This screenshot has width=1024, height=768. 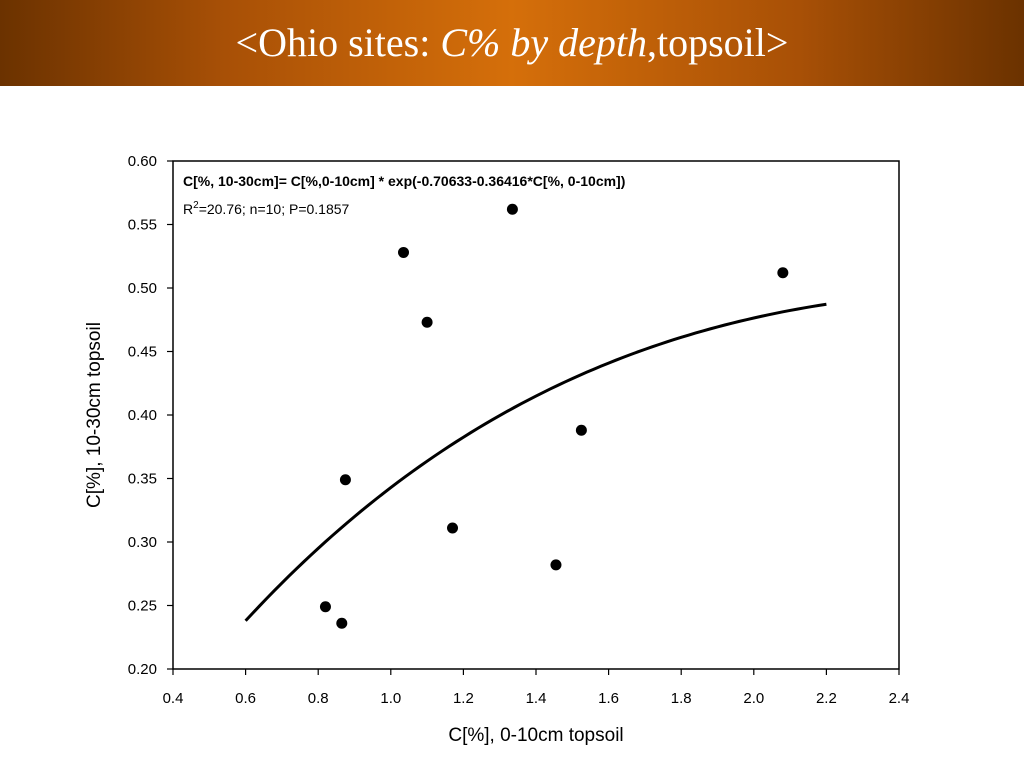 What do you see at coordinates (543, 42) in the screenshot?
I see `title-italic: C% by depth` at bounding box center [543, 42].